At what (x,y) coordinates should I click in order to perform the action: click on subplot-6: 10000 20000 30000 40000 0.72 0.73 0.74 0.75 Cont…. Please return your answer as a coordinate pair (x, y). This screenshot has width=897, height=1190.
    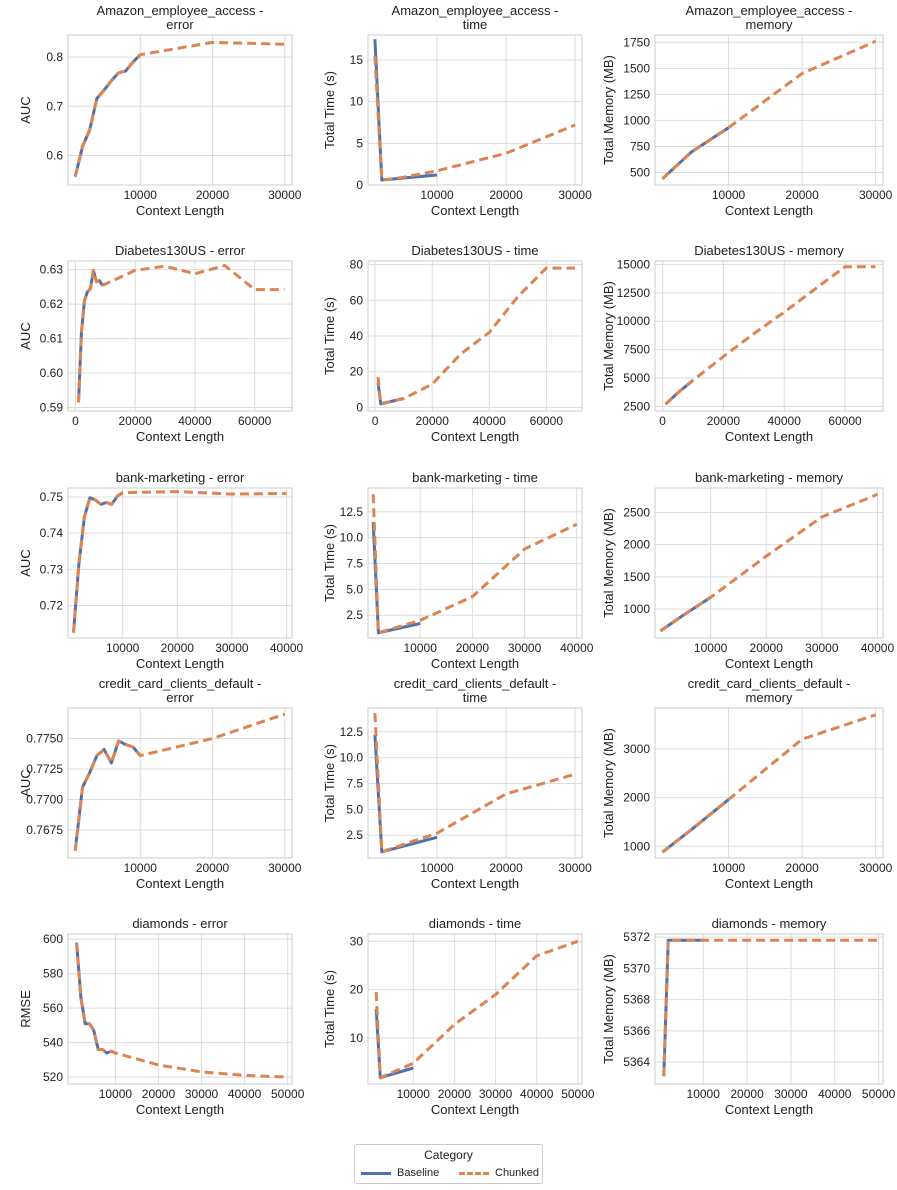
    Looking at the image, I should click on (161, 570).